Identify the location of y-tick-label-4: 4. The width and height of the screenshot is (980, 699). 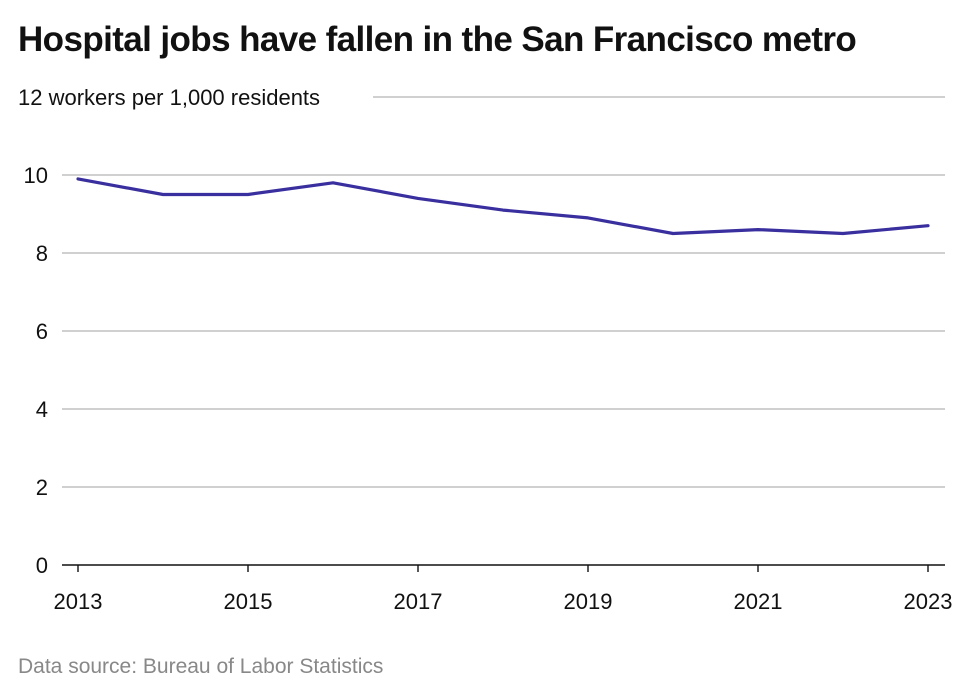
(42, 409).